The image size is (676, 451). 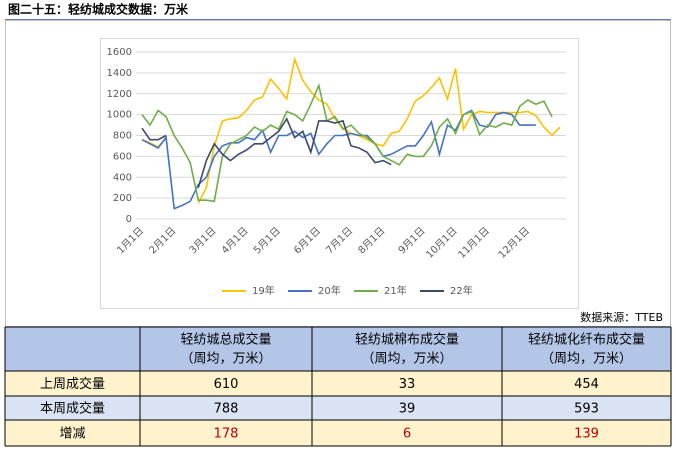 I want to click on title: 图二十五：轻纺城成交数据：万米, so click(x=98, y=9).